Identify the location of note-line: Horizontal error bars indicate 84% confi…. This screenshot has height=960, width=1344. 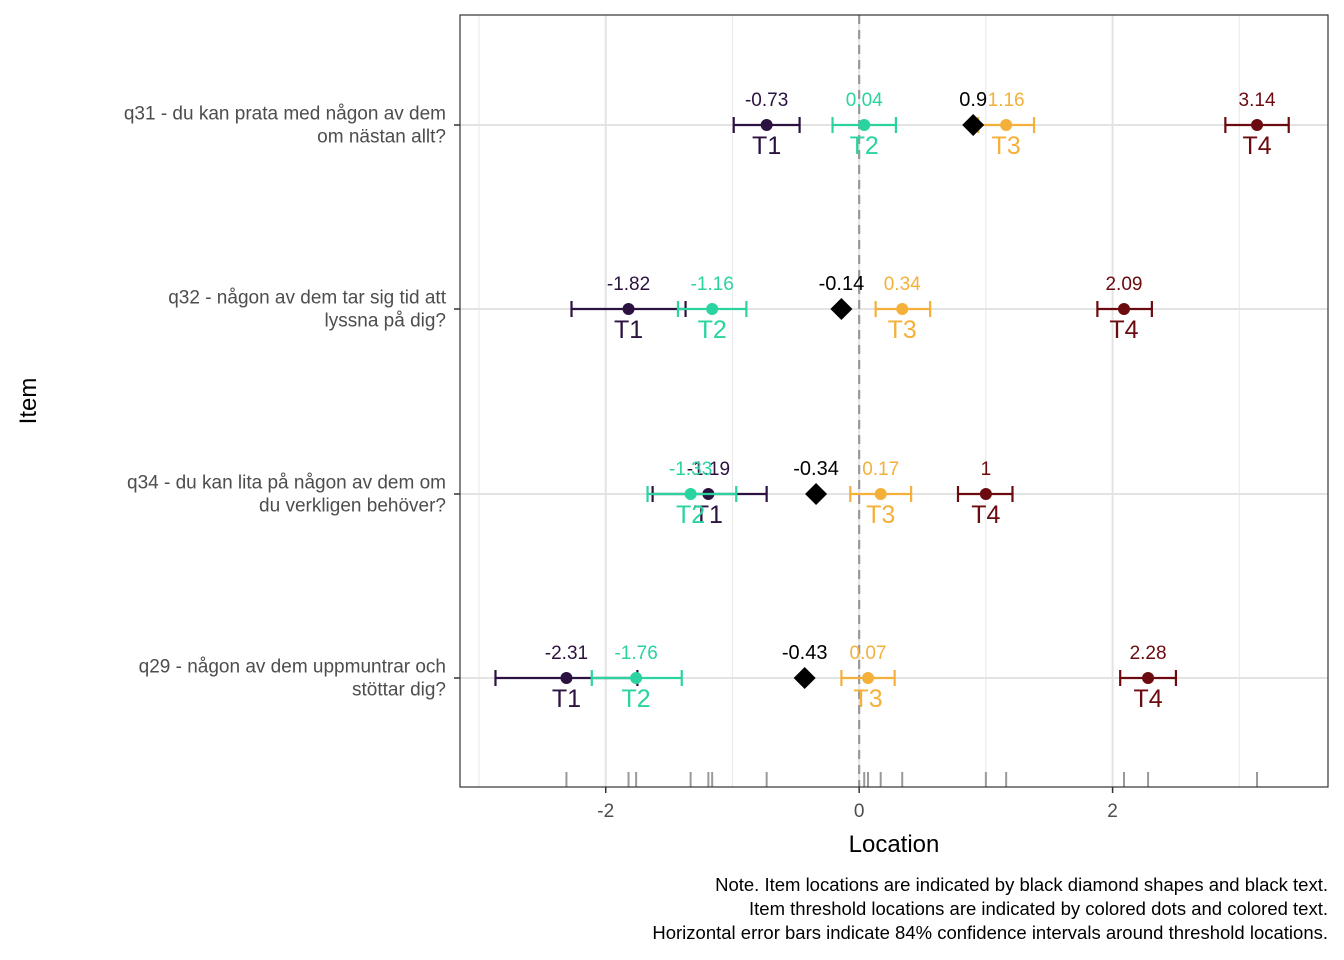
(990, 932).